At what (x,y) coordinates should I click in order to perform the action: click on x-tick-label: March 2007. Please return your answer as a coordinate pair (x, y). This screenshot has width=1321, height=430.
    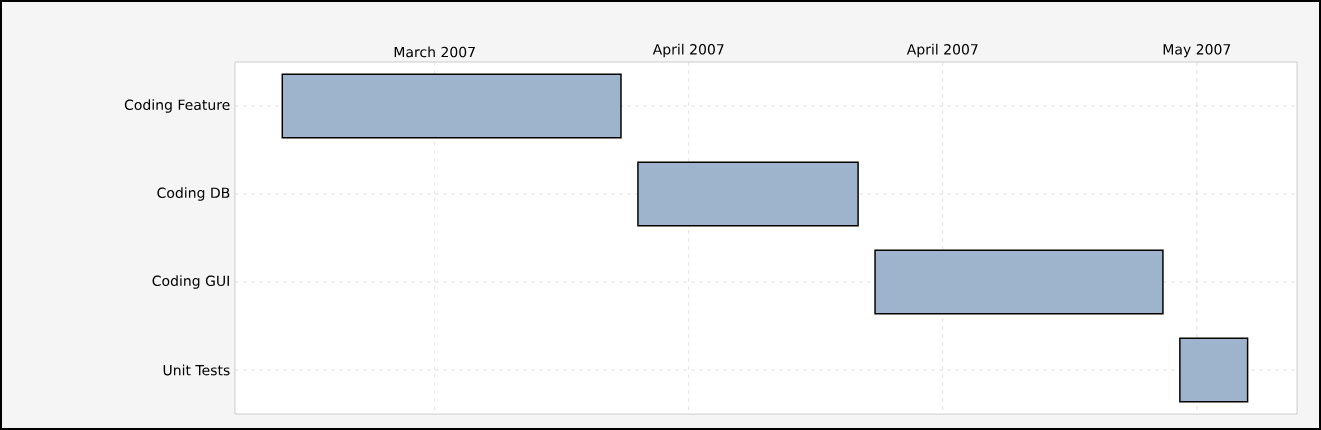
    Looking at the image, I should click on (434, 52).